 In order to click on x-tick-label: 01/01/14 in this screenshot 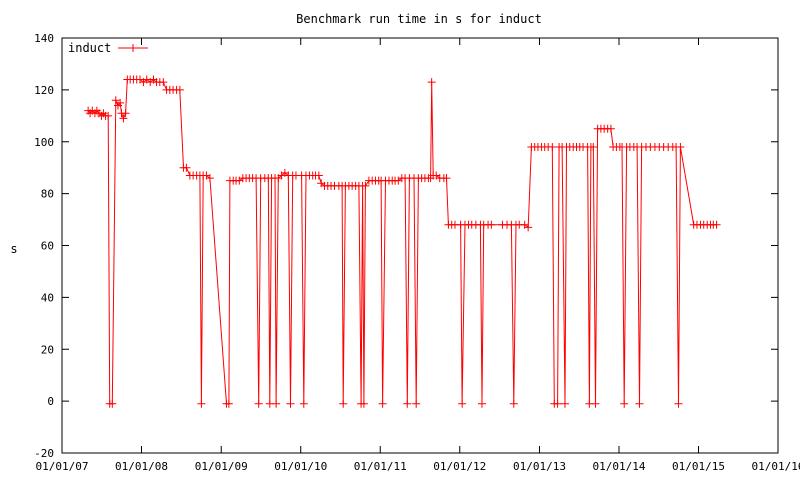, I will do `click(618, 466)`.